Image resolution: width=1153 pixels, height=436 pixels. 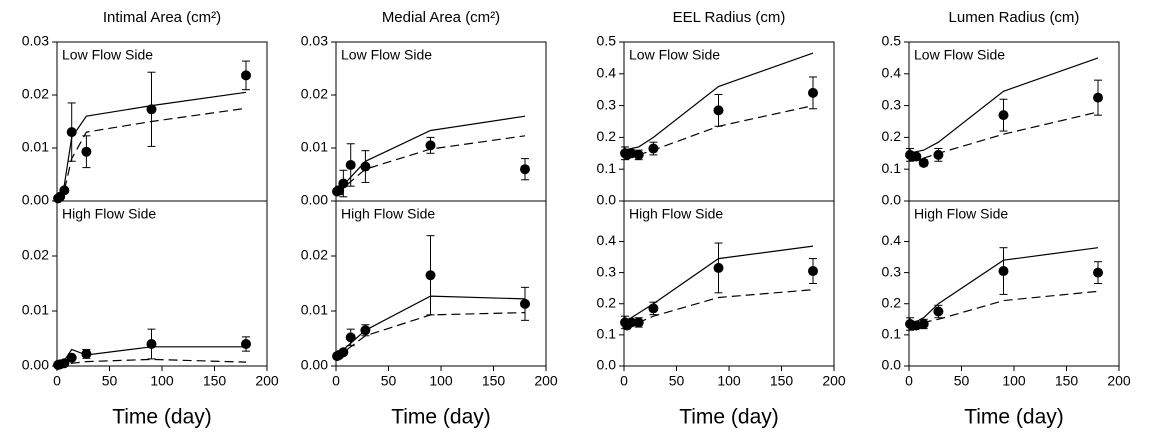 I want to click on panel-title: Lumen Radius (cm), so click(x=1014, y=17).